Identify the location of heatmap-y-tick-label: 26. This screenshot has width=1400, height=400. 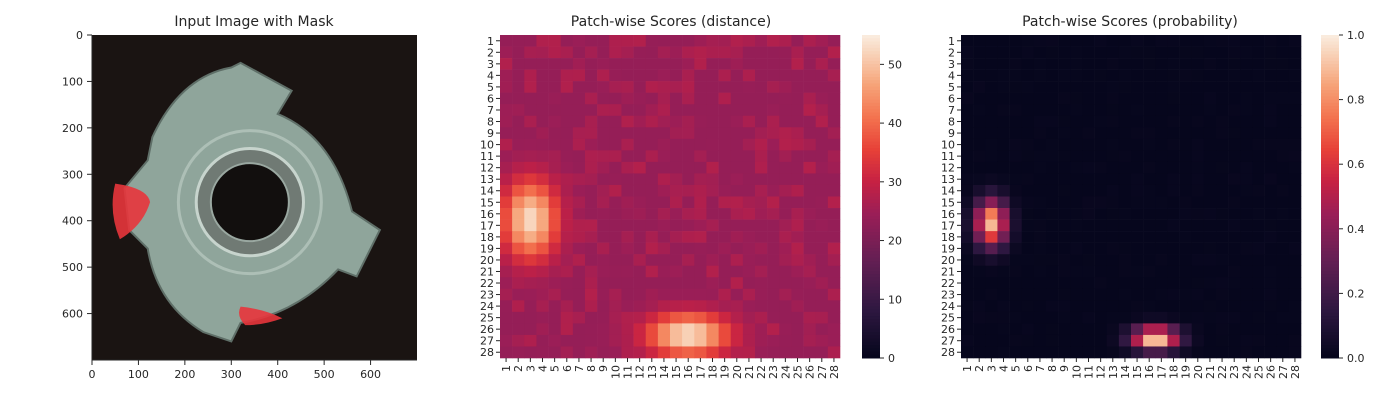
(948, 329).